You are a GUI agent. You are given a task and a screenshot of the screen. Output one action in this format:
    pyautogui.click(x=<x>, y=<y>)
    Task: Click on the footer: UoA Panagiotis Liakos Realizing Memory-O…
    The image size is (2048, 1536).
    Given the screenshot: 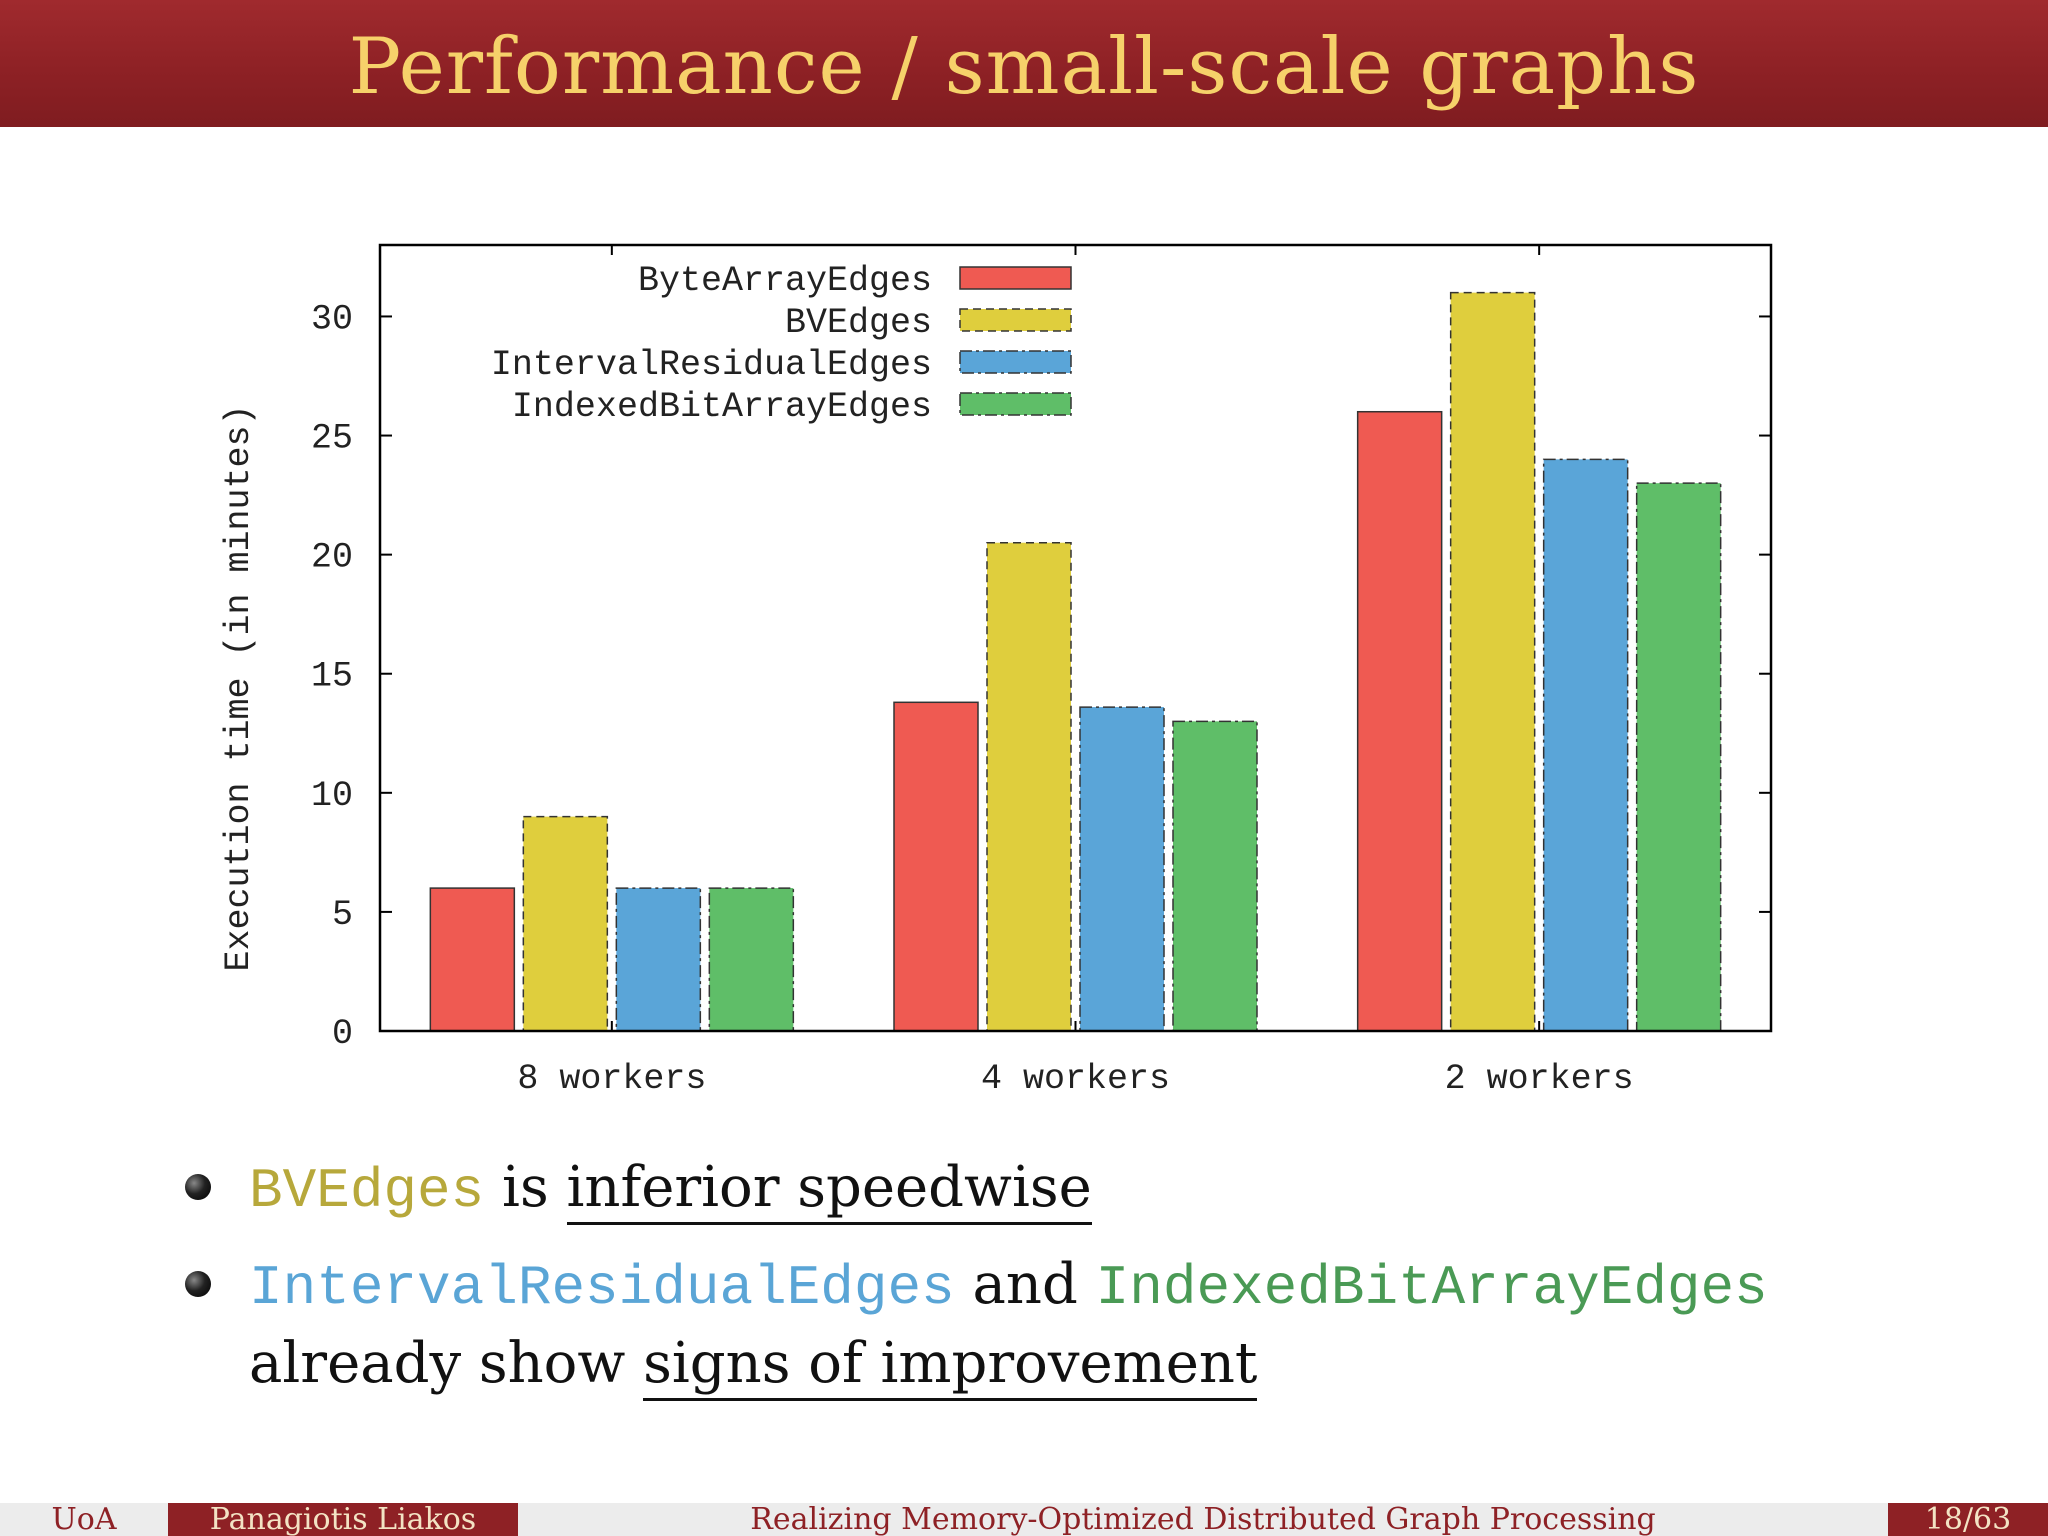 What is the action you would take?
    pyautogui.click(x=1024, y=1519)
    